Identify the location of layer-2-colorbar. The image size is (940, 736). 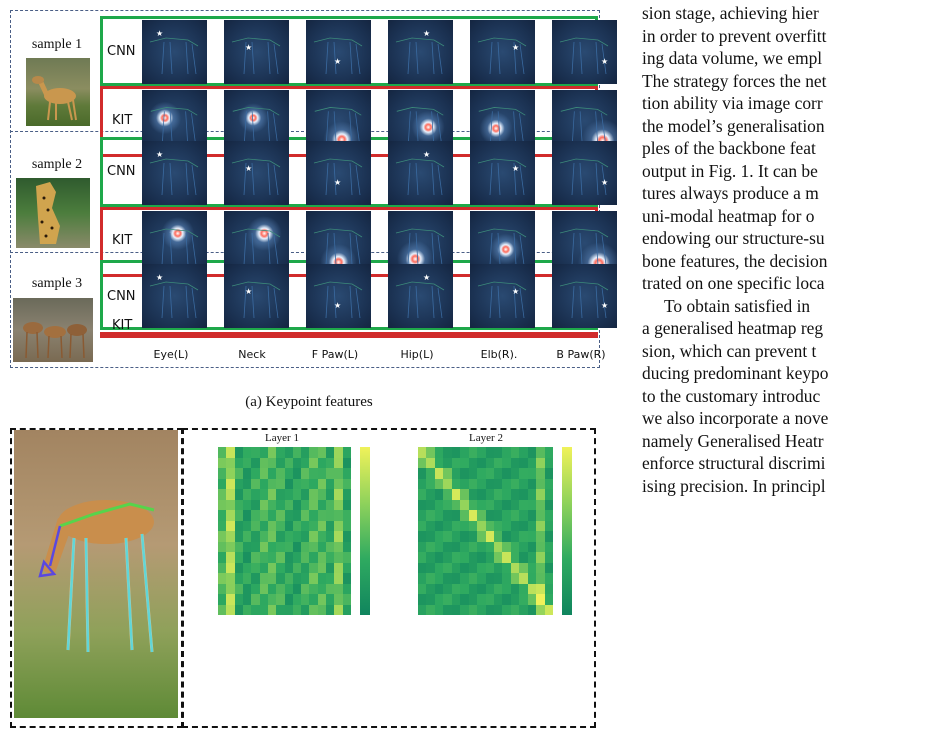
(567, 531).